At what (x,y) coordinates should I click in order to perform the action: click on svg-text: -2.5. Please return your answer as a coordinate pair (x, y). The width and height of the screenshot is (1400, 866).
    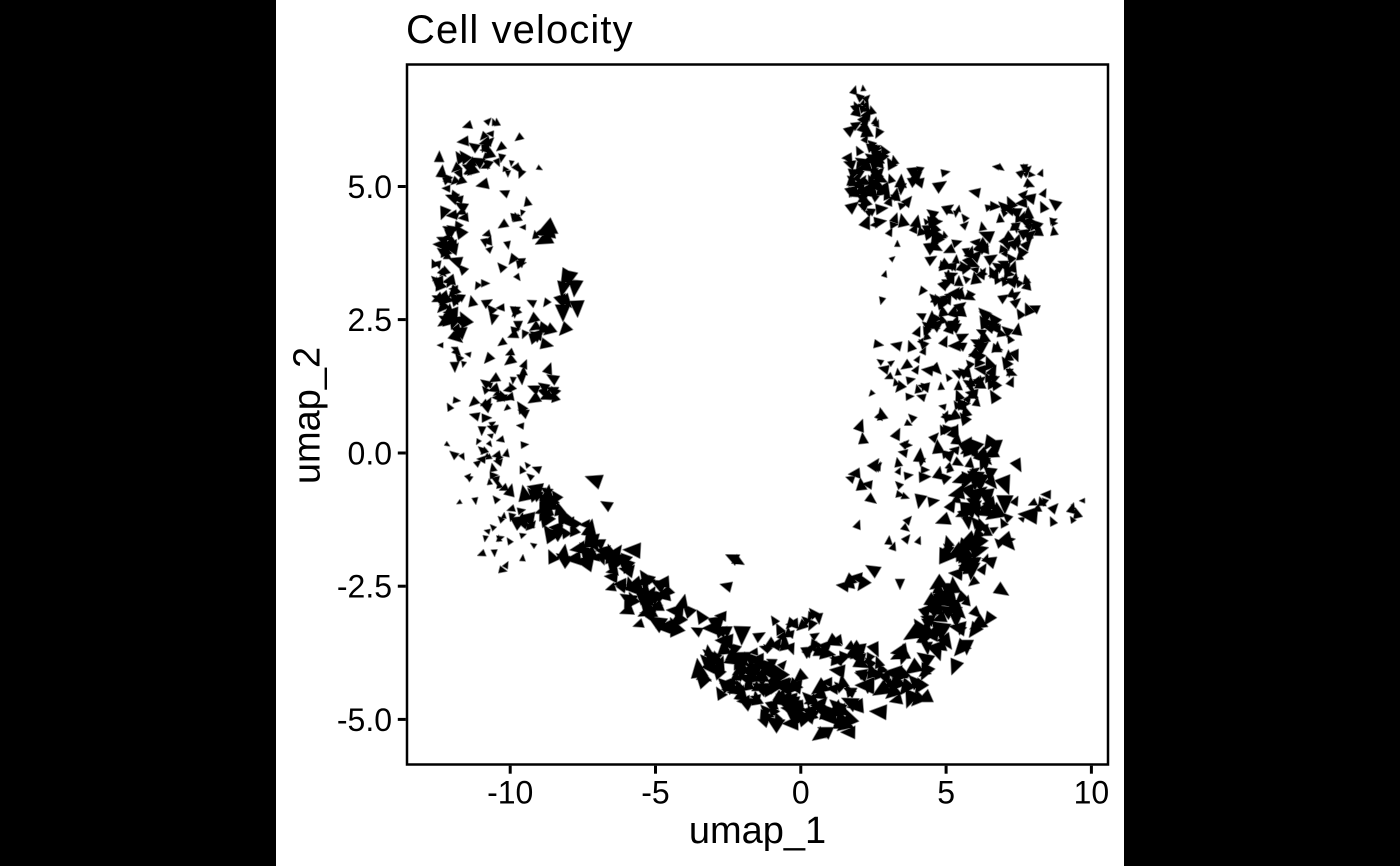
    Looking at the image, I should click on (364, 587).